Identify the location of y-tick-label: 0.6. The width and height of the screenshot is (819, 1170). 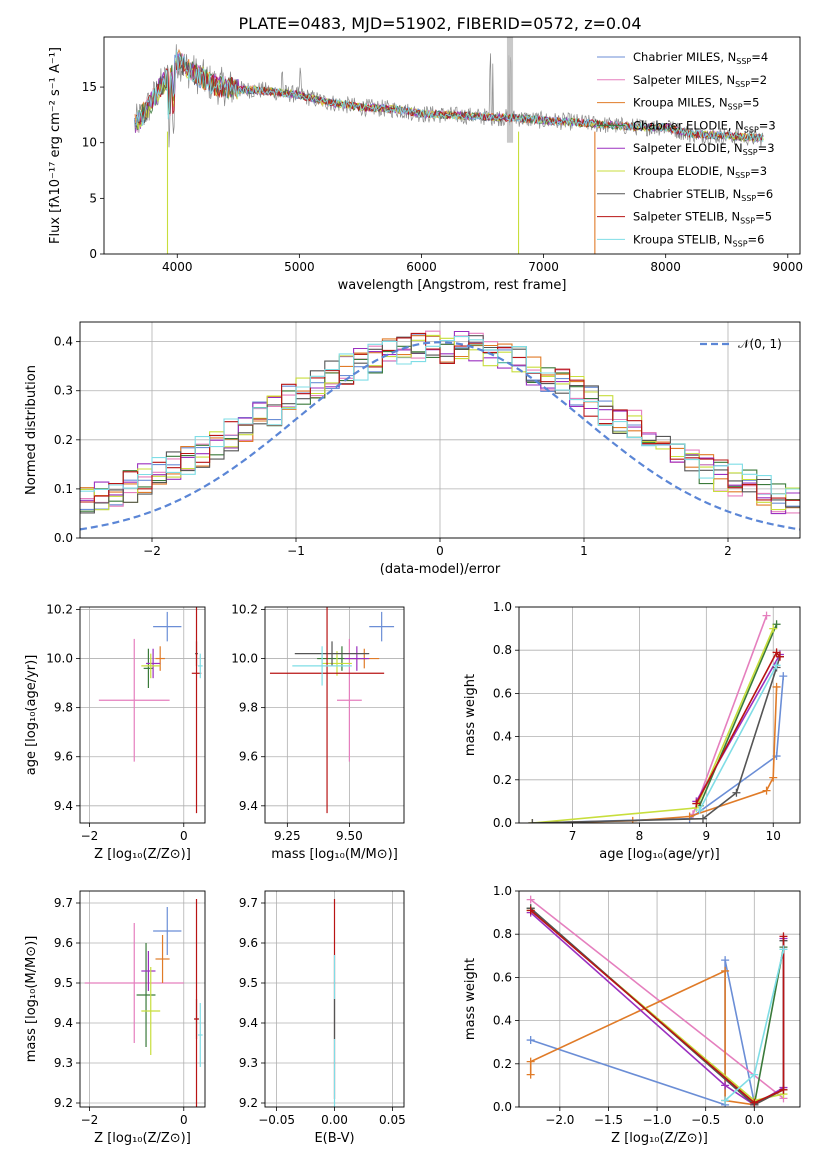
(502, 693).